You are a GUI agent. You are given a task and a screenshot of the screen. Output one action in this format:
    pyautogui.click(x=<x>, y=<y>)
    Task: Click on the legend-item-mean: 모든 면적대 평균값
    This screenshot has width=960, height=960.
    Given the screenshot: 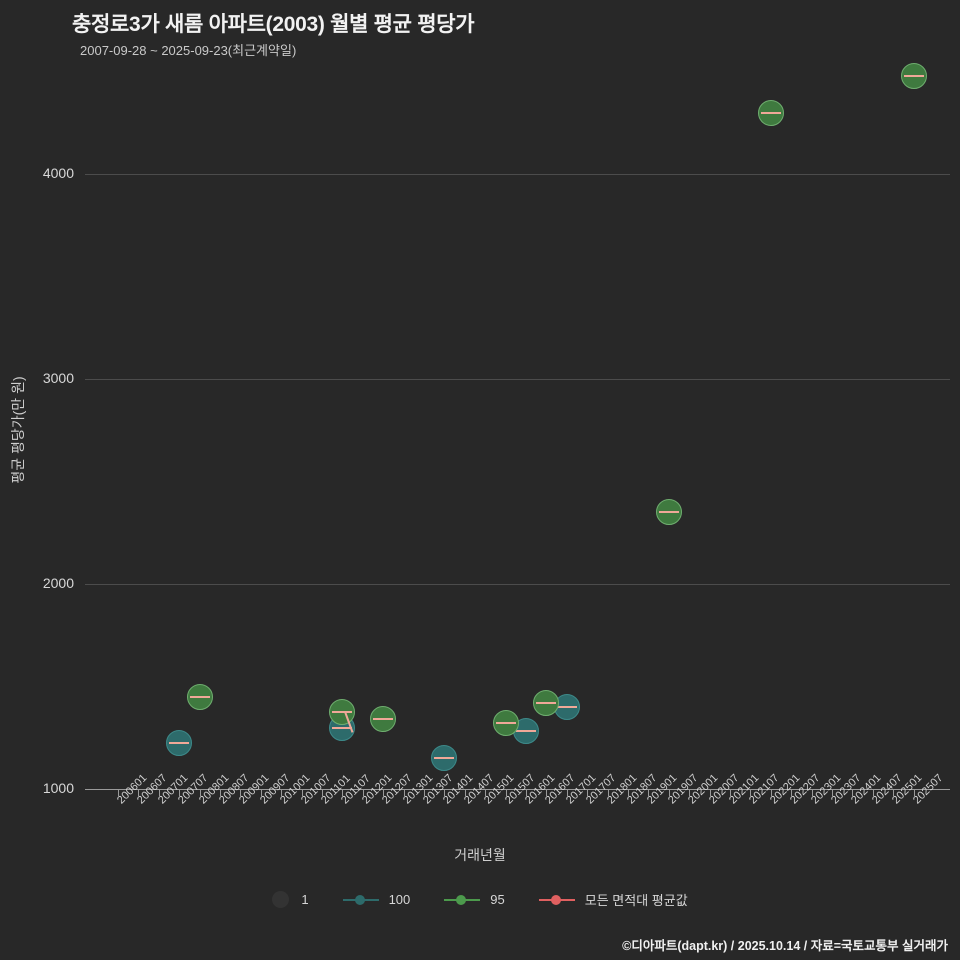 What is the action you would take?
    pyautogui.click(x=613, y=899)
    